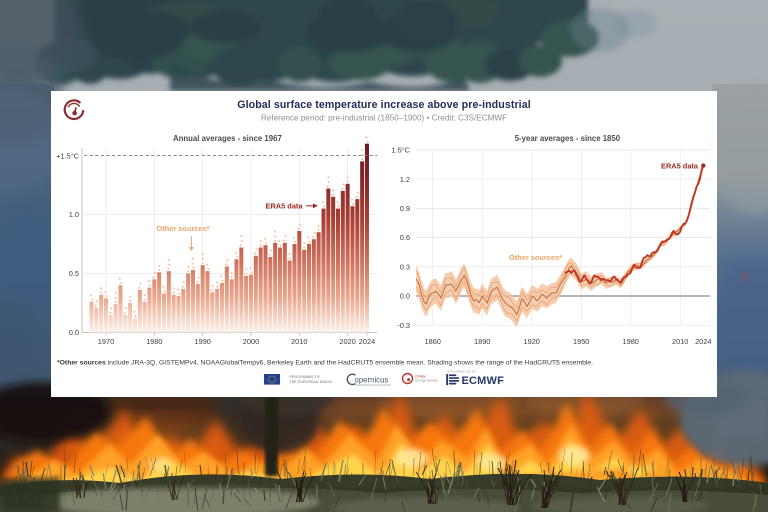  Describe the element at coordinates (405, 237) in the screenshot. I see `svg-text: 0.6` at that location.